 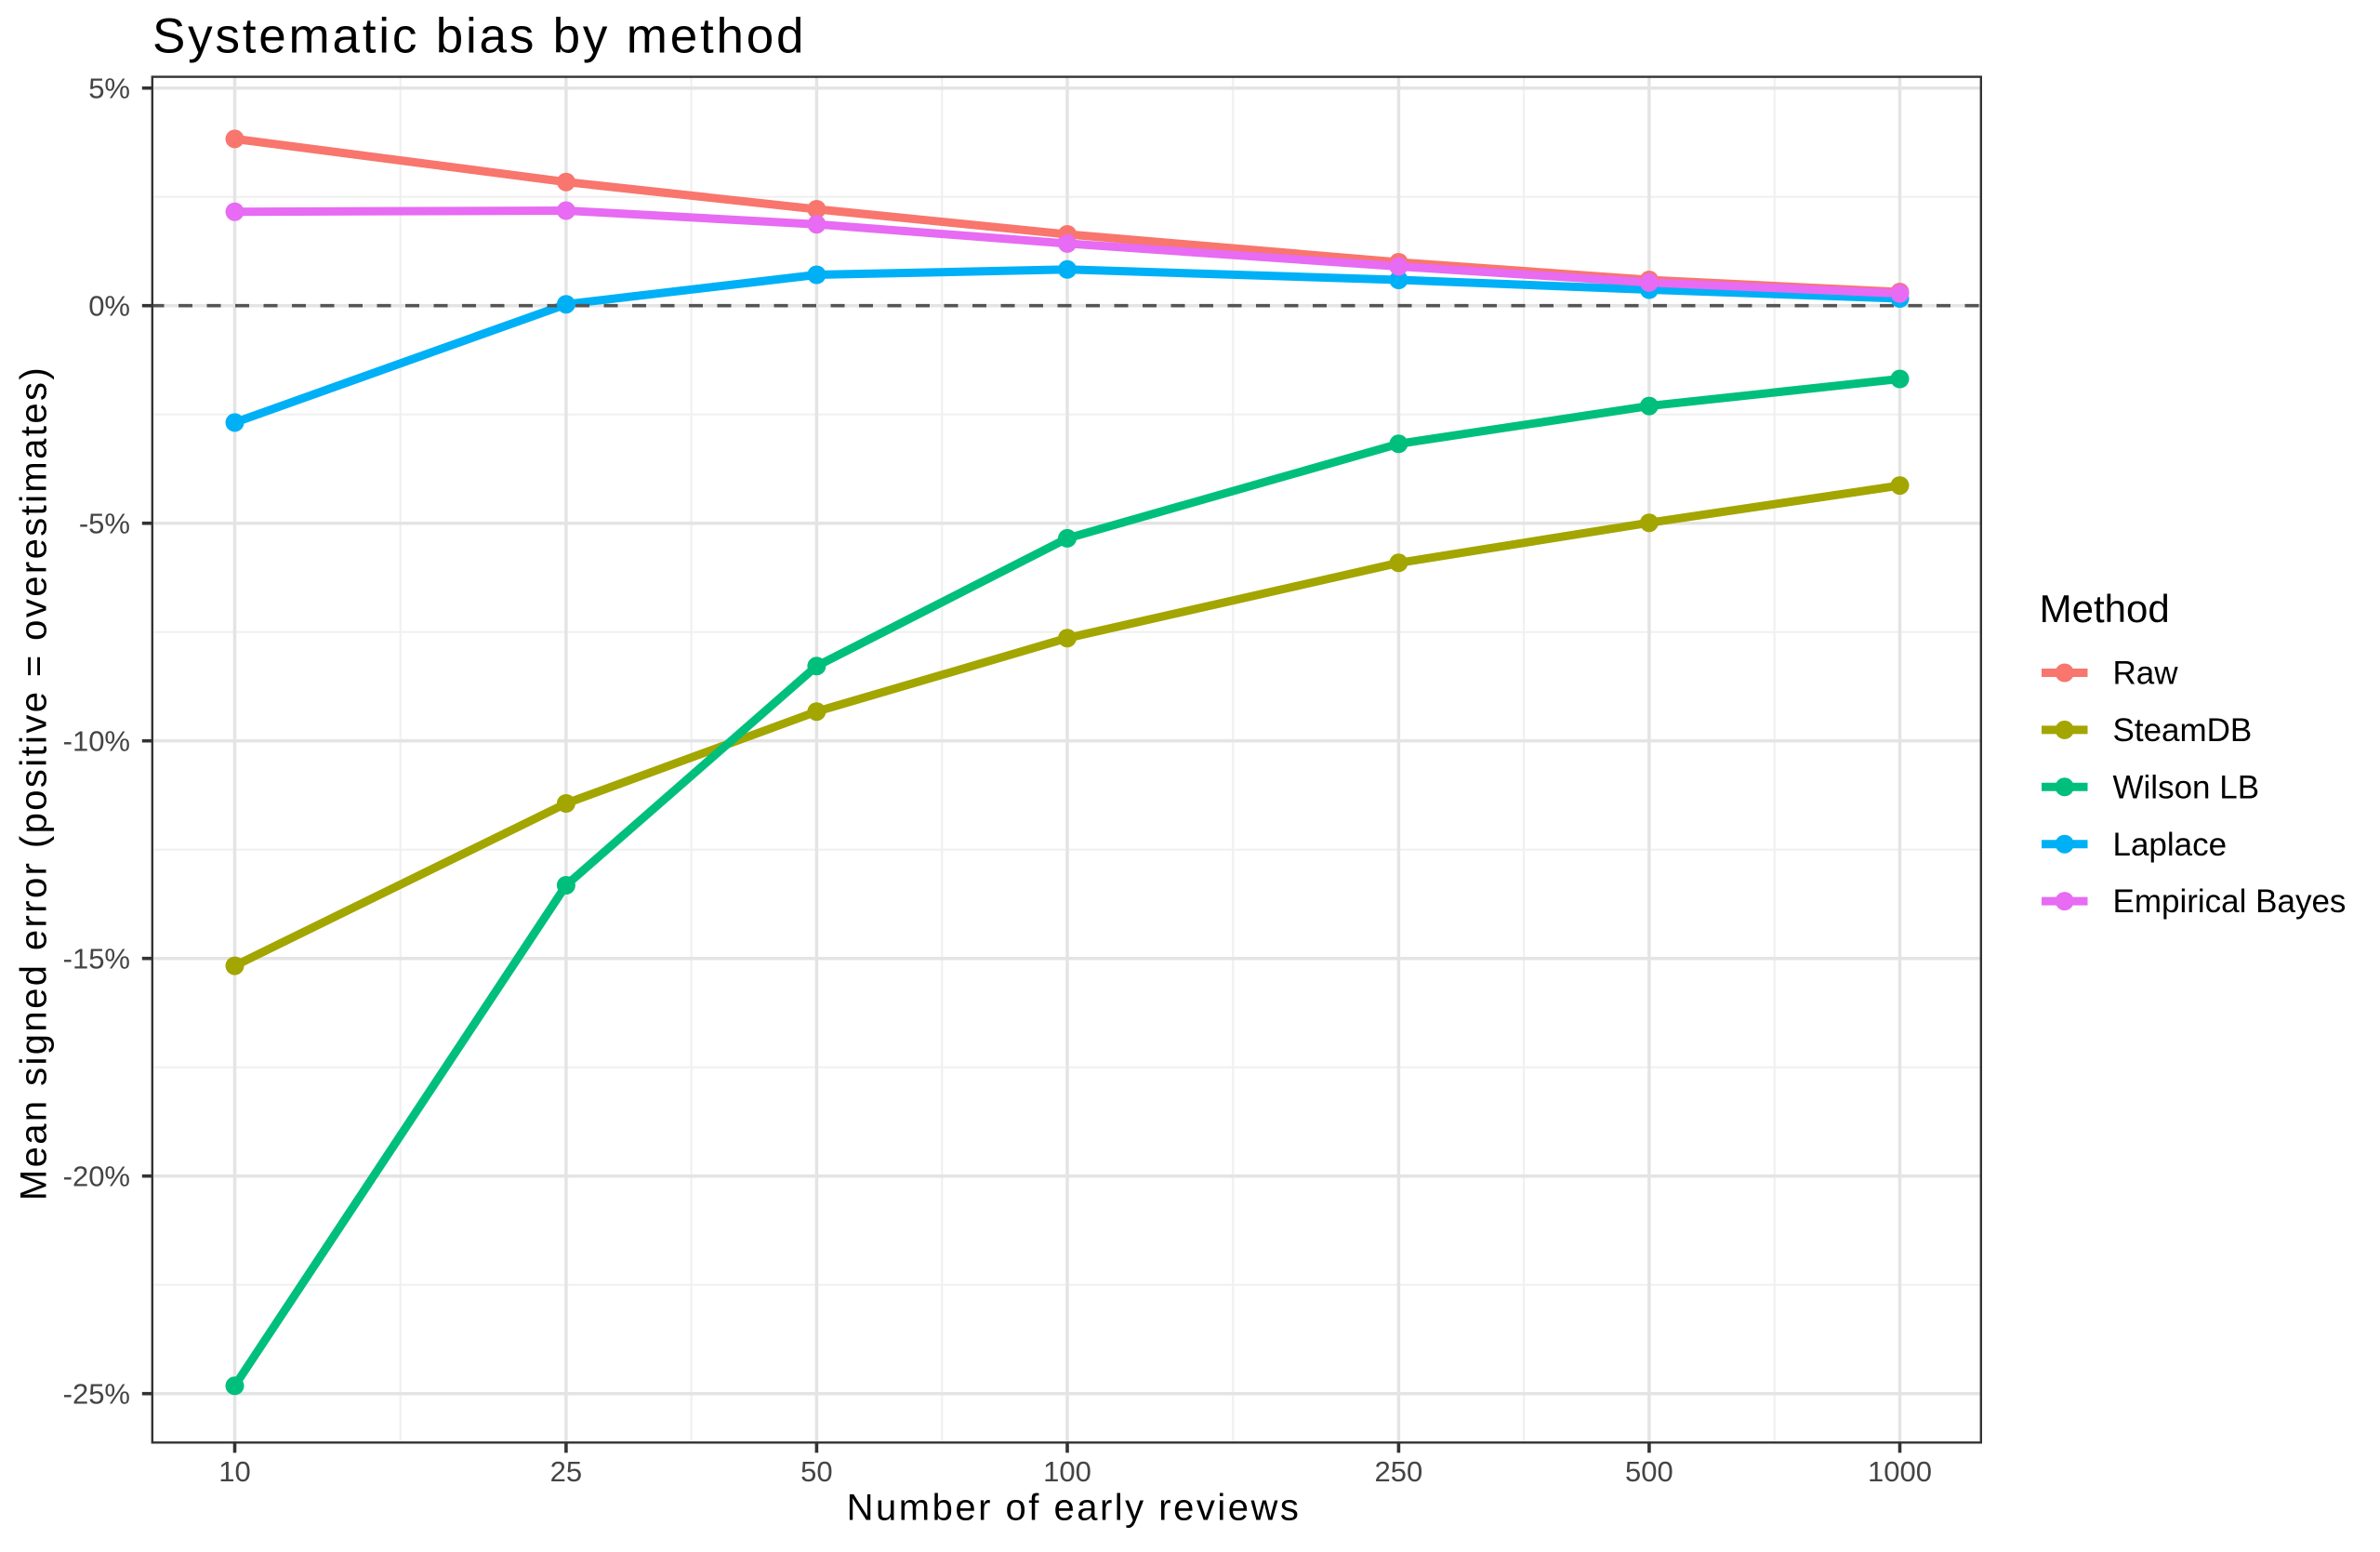 I want to click on svg-text: -10%, so click(x=96, y=740).